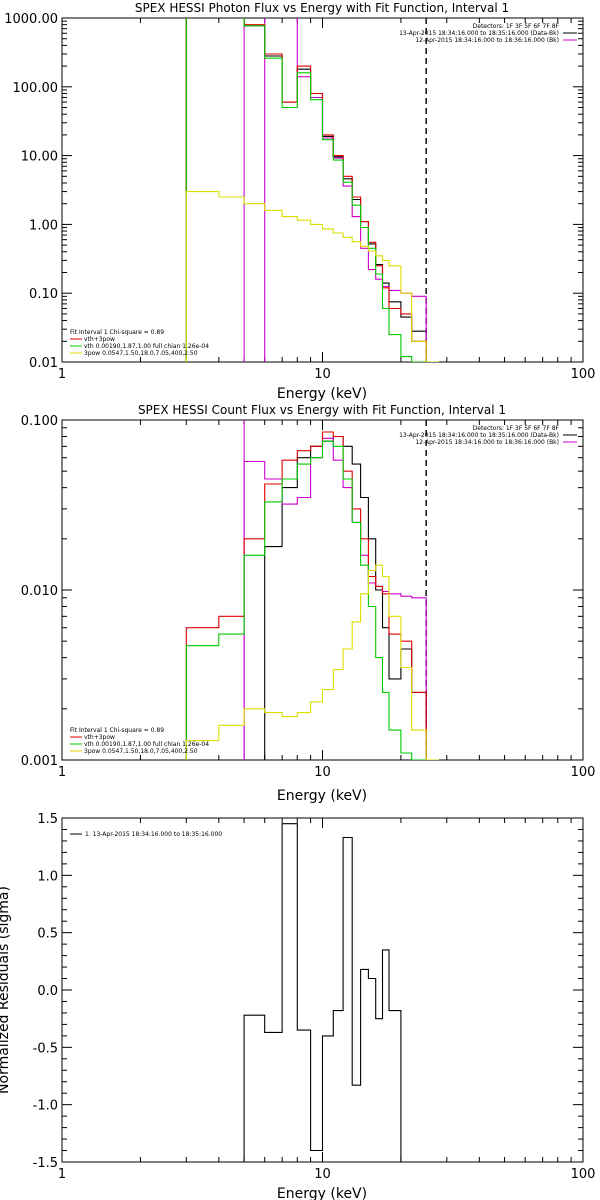  What do you see at coordinates (45, 1106) in the screenshot?
I see `y-tick-label: -1.0` at bounding box center [45, 1106].